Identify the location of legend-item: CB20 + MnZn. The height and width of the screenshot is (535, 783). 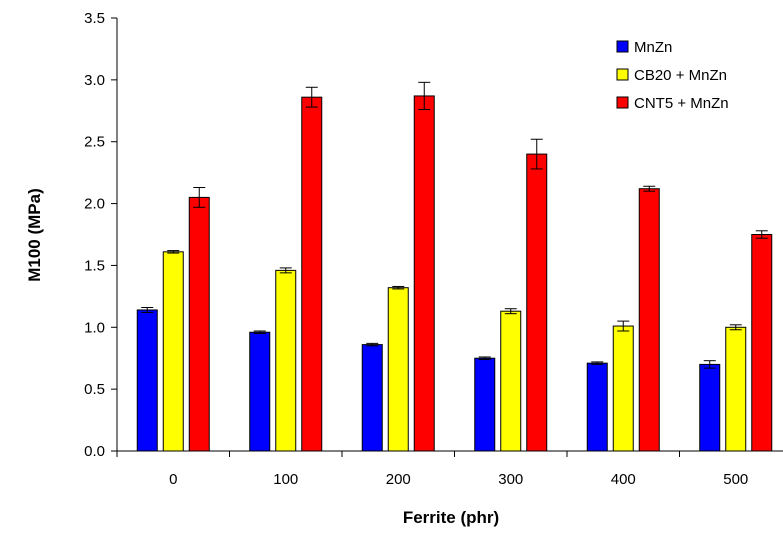
(671, 75).